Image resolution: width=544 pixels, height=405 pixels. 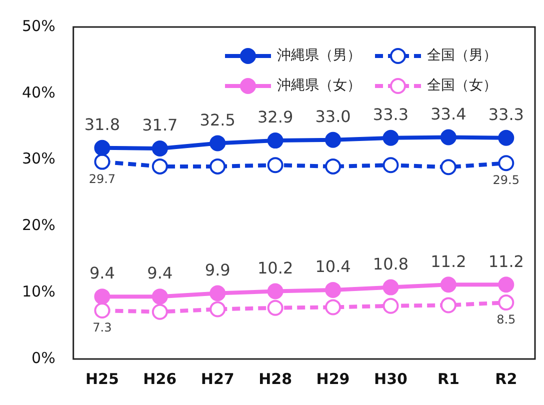 What do you see at coordinates (276, 268) in the screenshot?
I see `data-label: 10.2` at bounding box center [276, 268].